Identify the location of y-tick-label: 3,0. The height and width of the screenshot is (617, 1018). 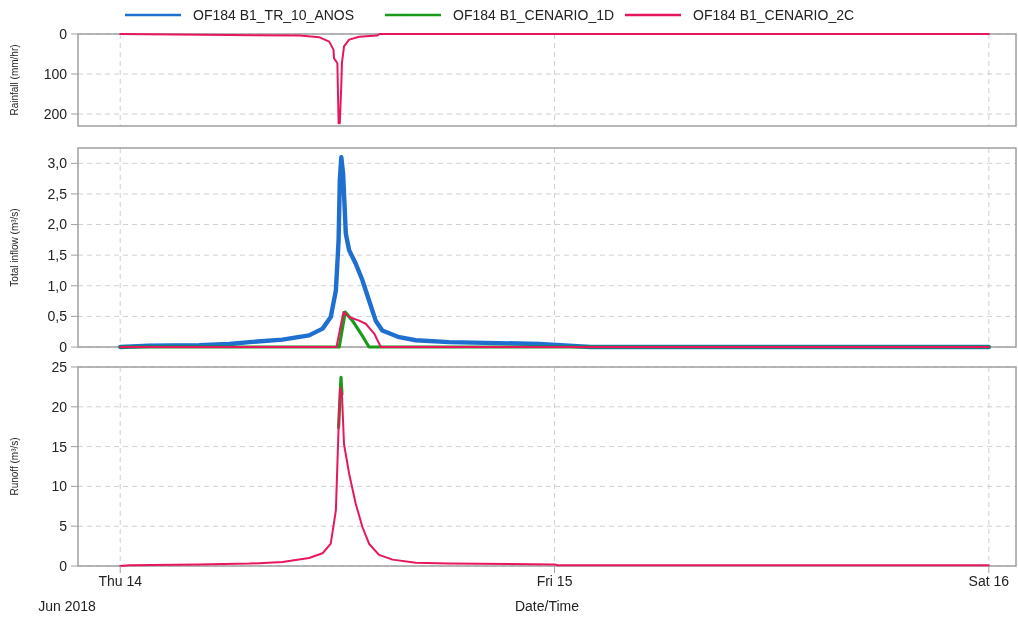
(57, 163).